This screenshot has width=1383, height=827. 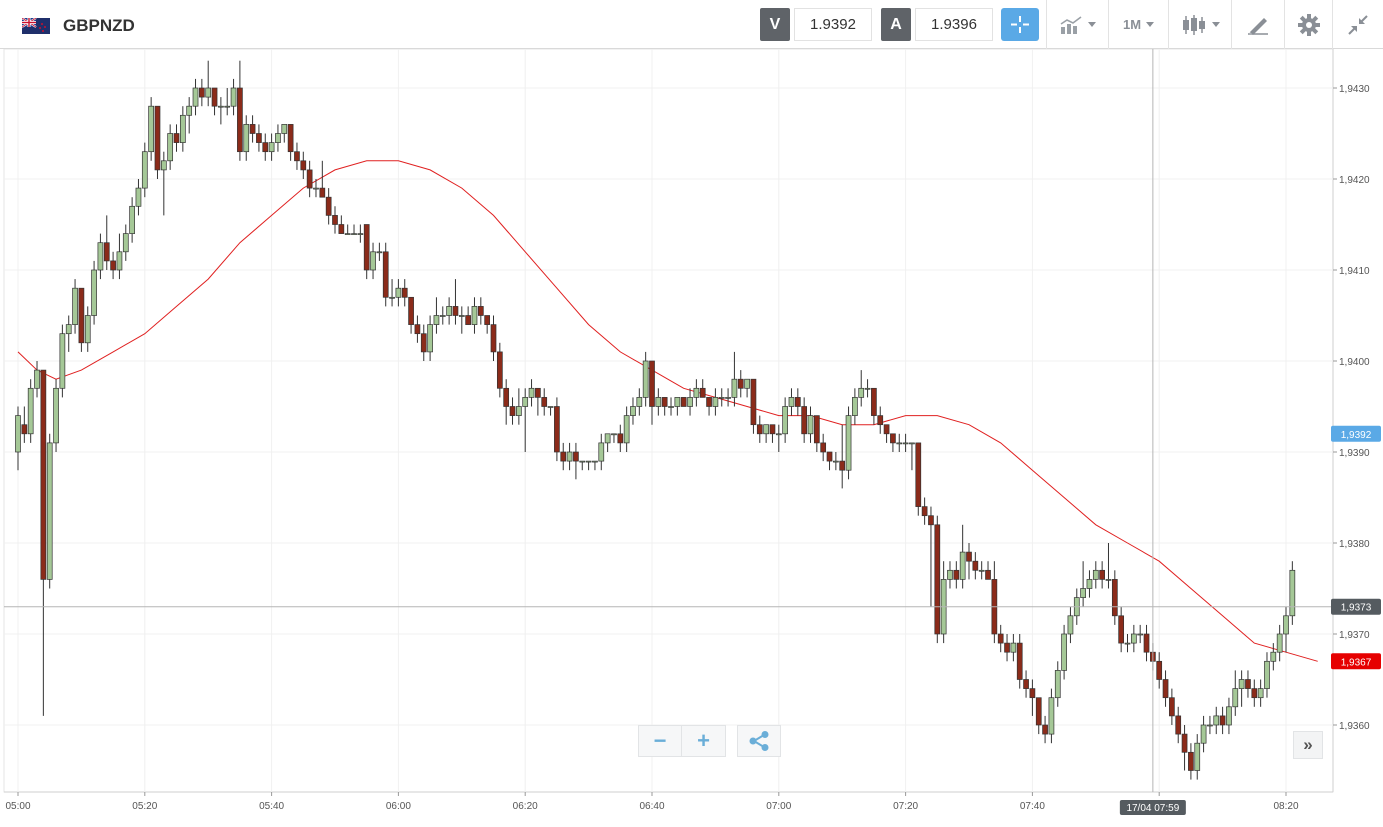 What do you see at coordinates (704, 741) in the screenshot?
I see `zoom-in-button: +` at bounding box center [704, 741].